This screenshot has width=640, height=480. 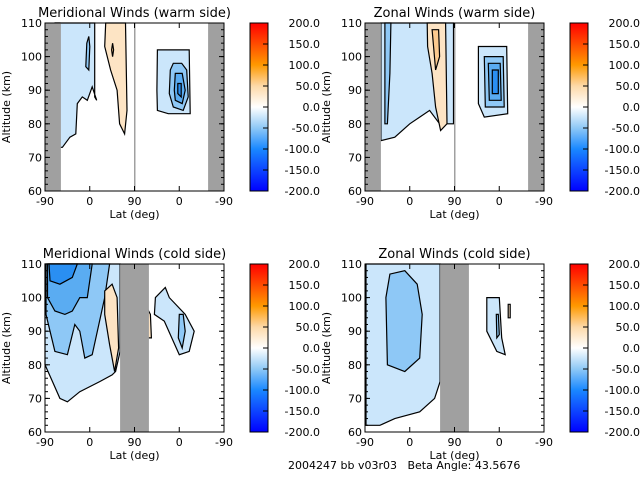 I want to click on chart-title: Zonal Winds (warm side), so click(x=455, y=13).